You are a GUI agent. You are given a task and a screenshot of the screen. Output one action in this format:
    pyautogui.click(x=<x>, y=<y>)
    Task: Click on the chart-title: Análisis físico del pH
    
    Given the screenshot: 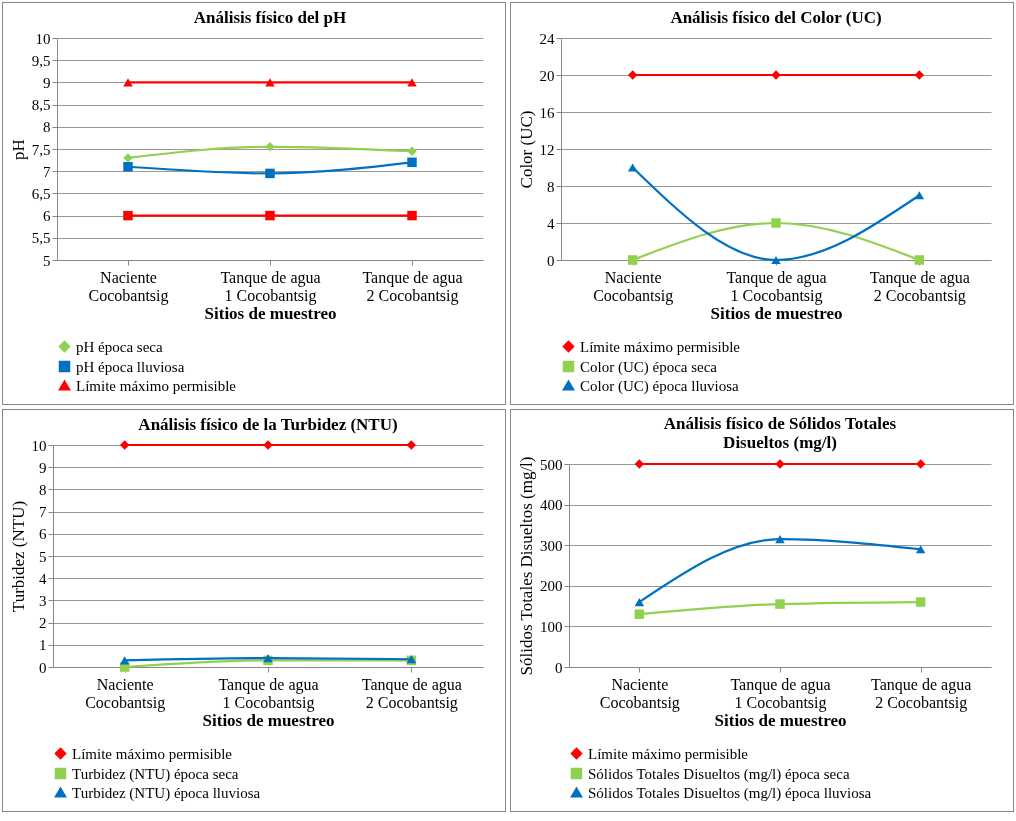 What is the action you would take?
    pyautogui.click(x=270, y=17)
    